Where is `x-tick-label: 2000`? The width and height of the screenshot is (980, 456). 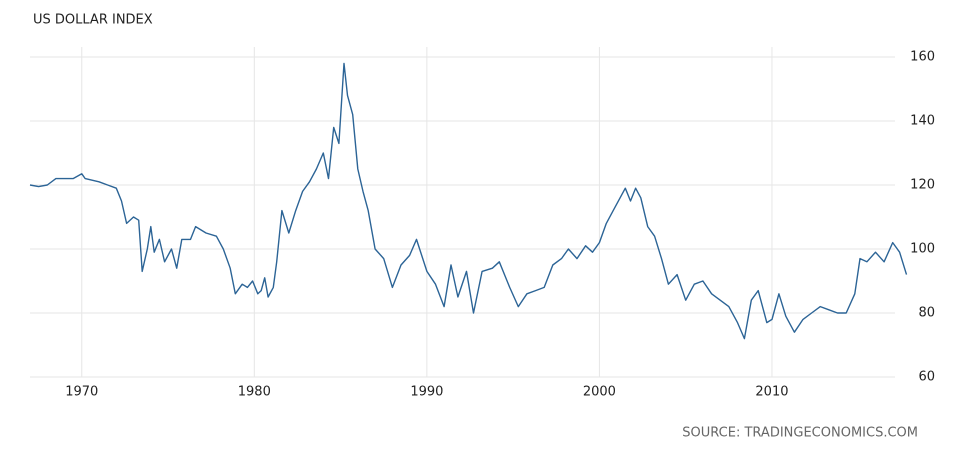
x-tick-label: 2000 is located at coordinates (599, 392).